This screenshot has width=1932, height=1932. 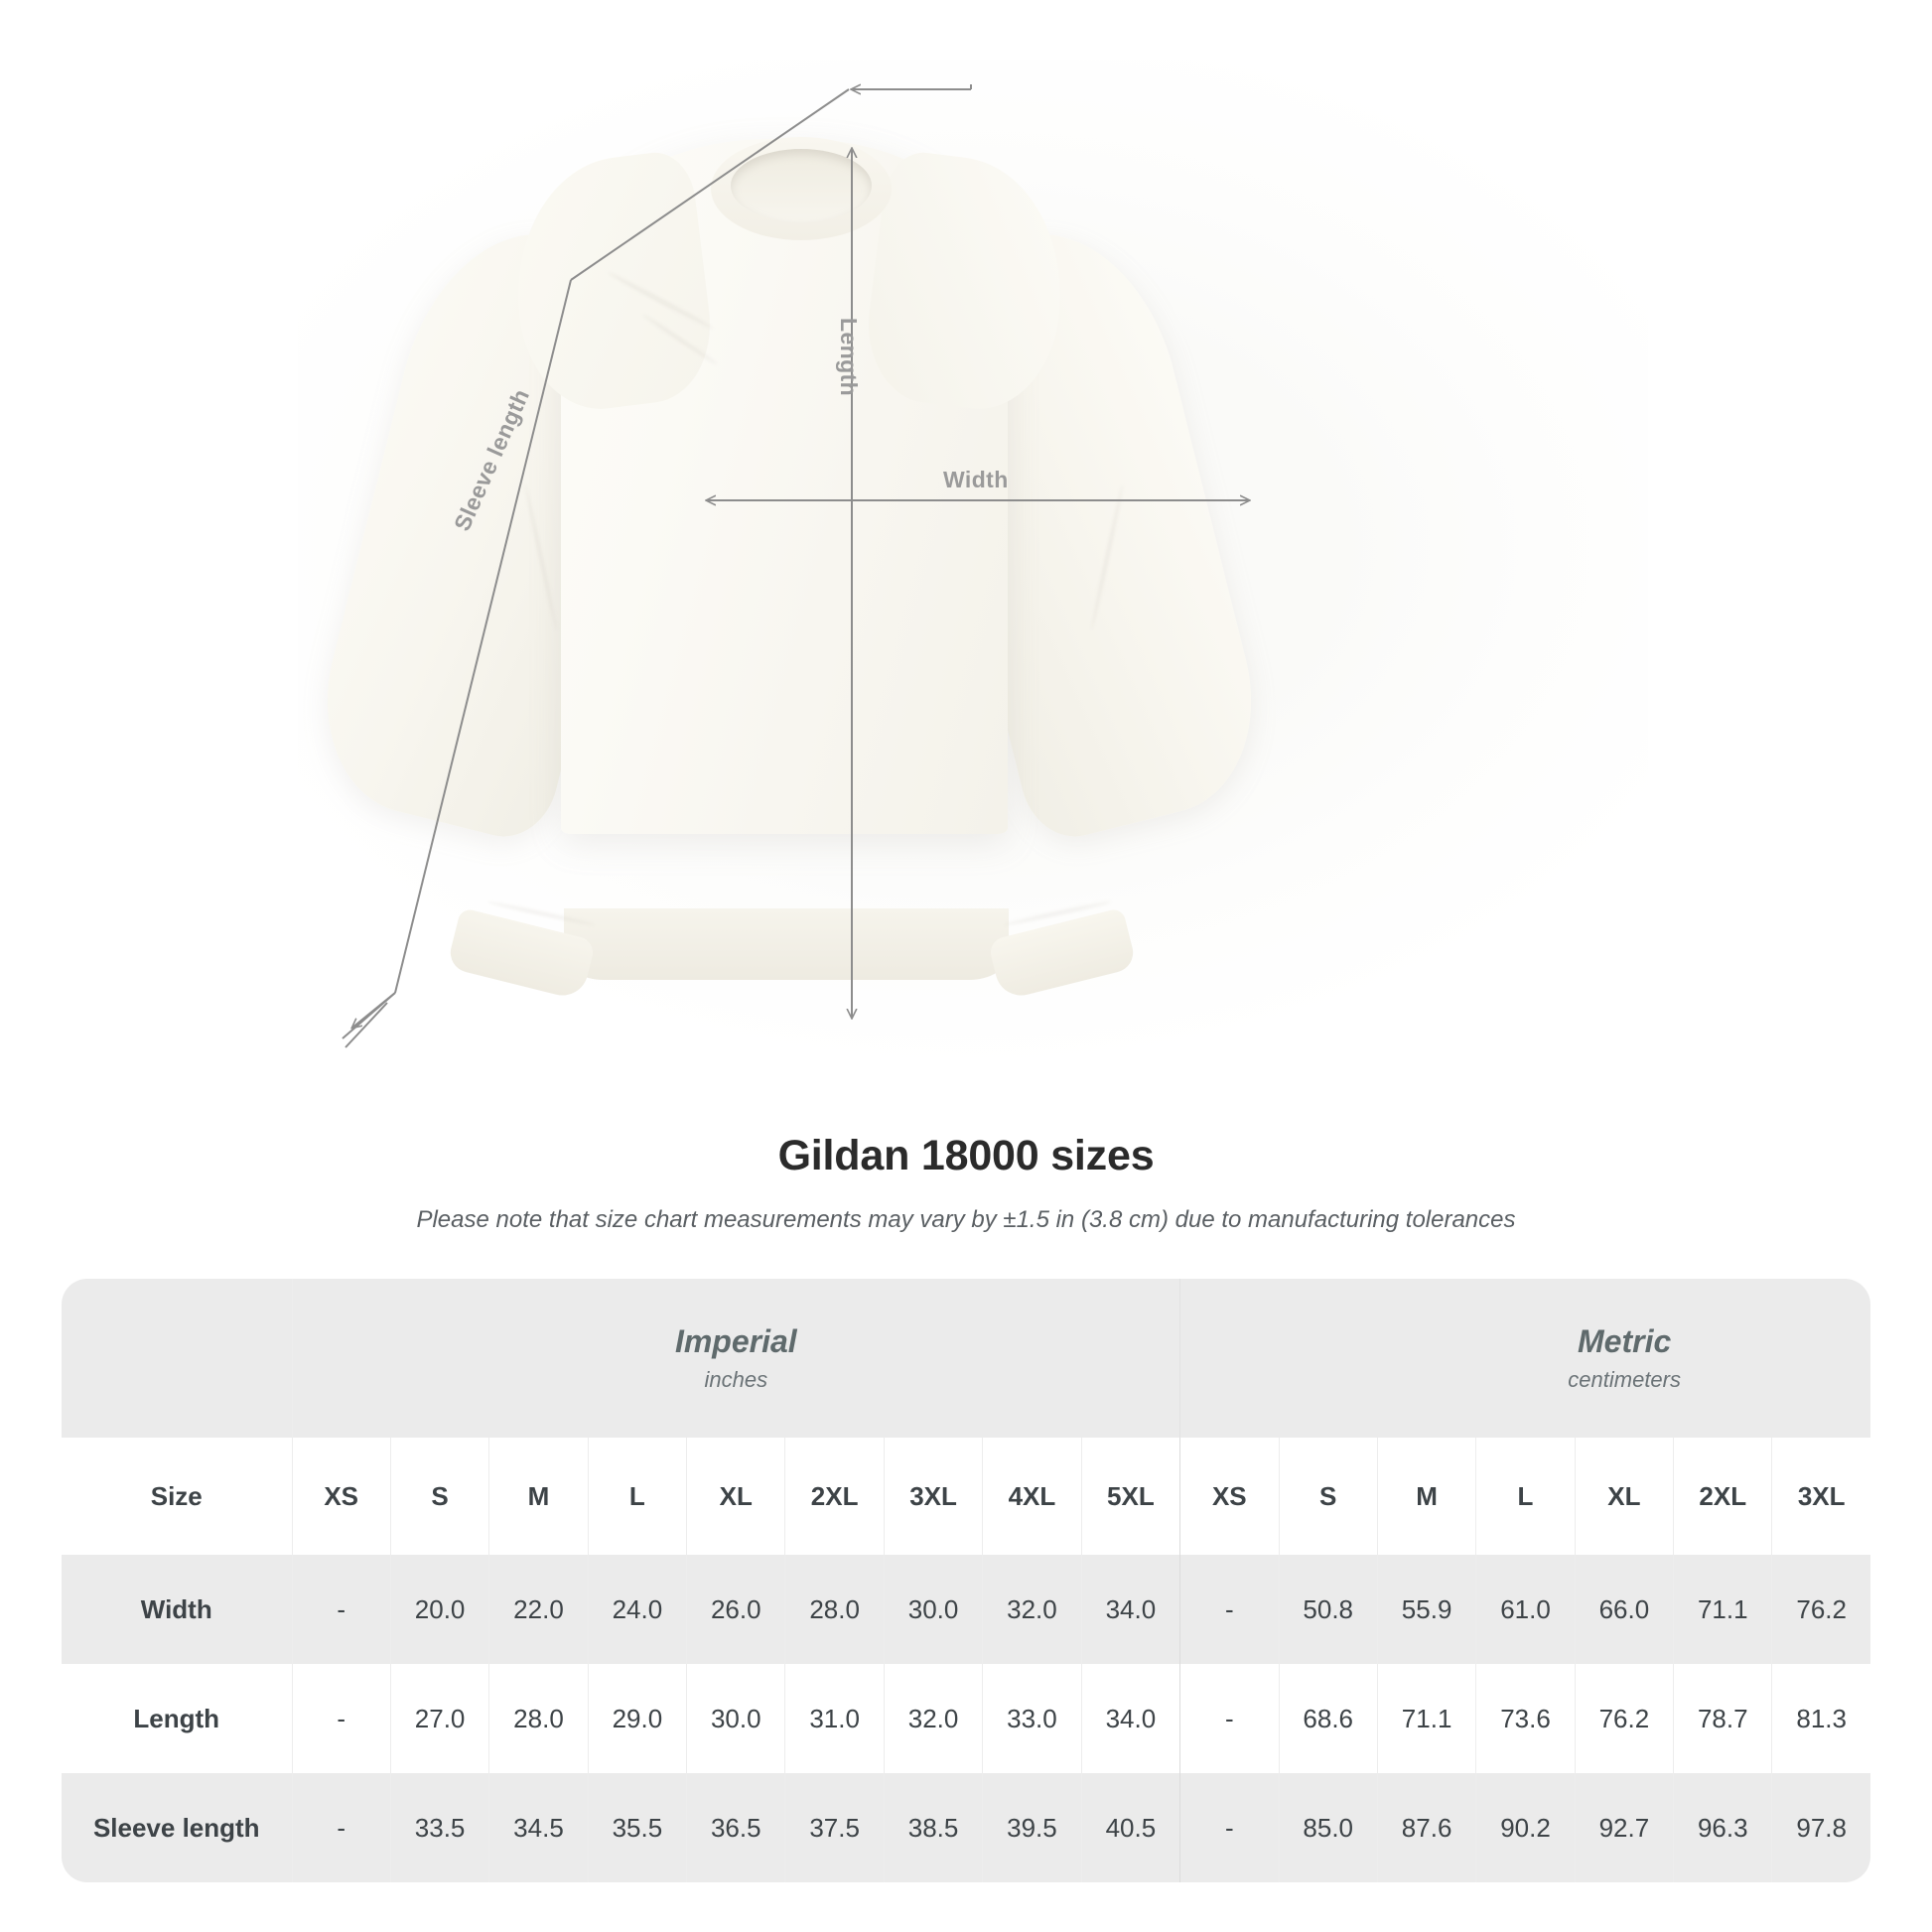 I want to click on sleeve-met-s: 85.0, so click(x=1328, y=1828).